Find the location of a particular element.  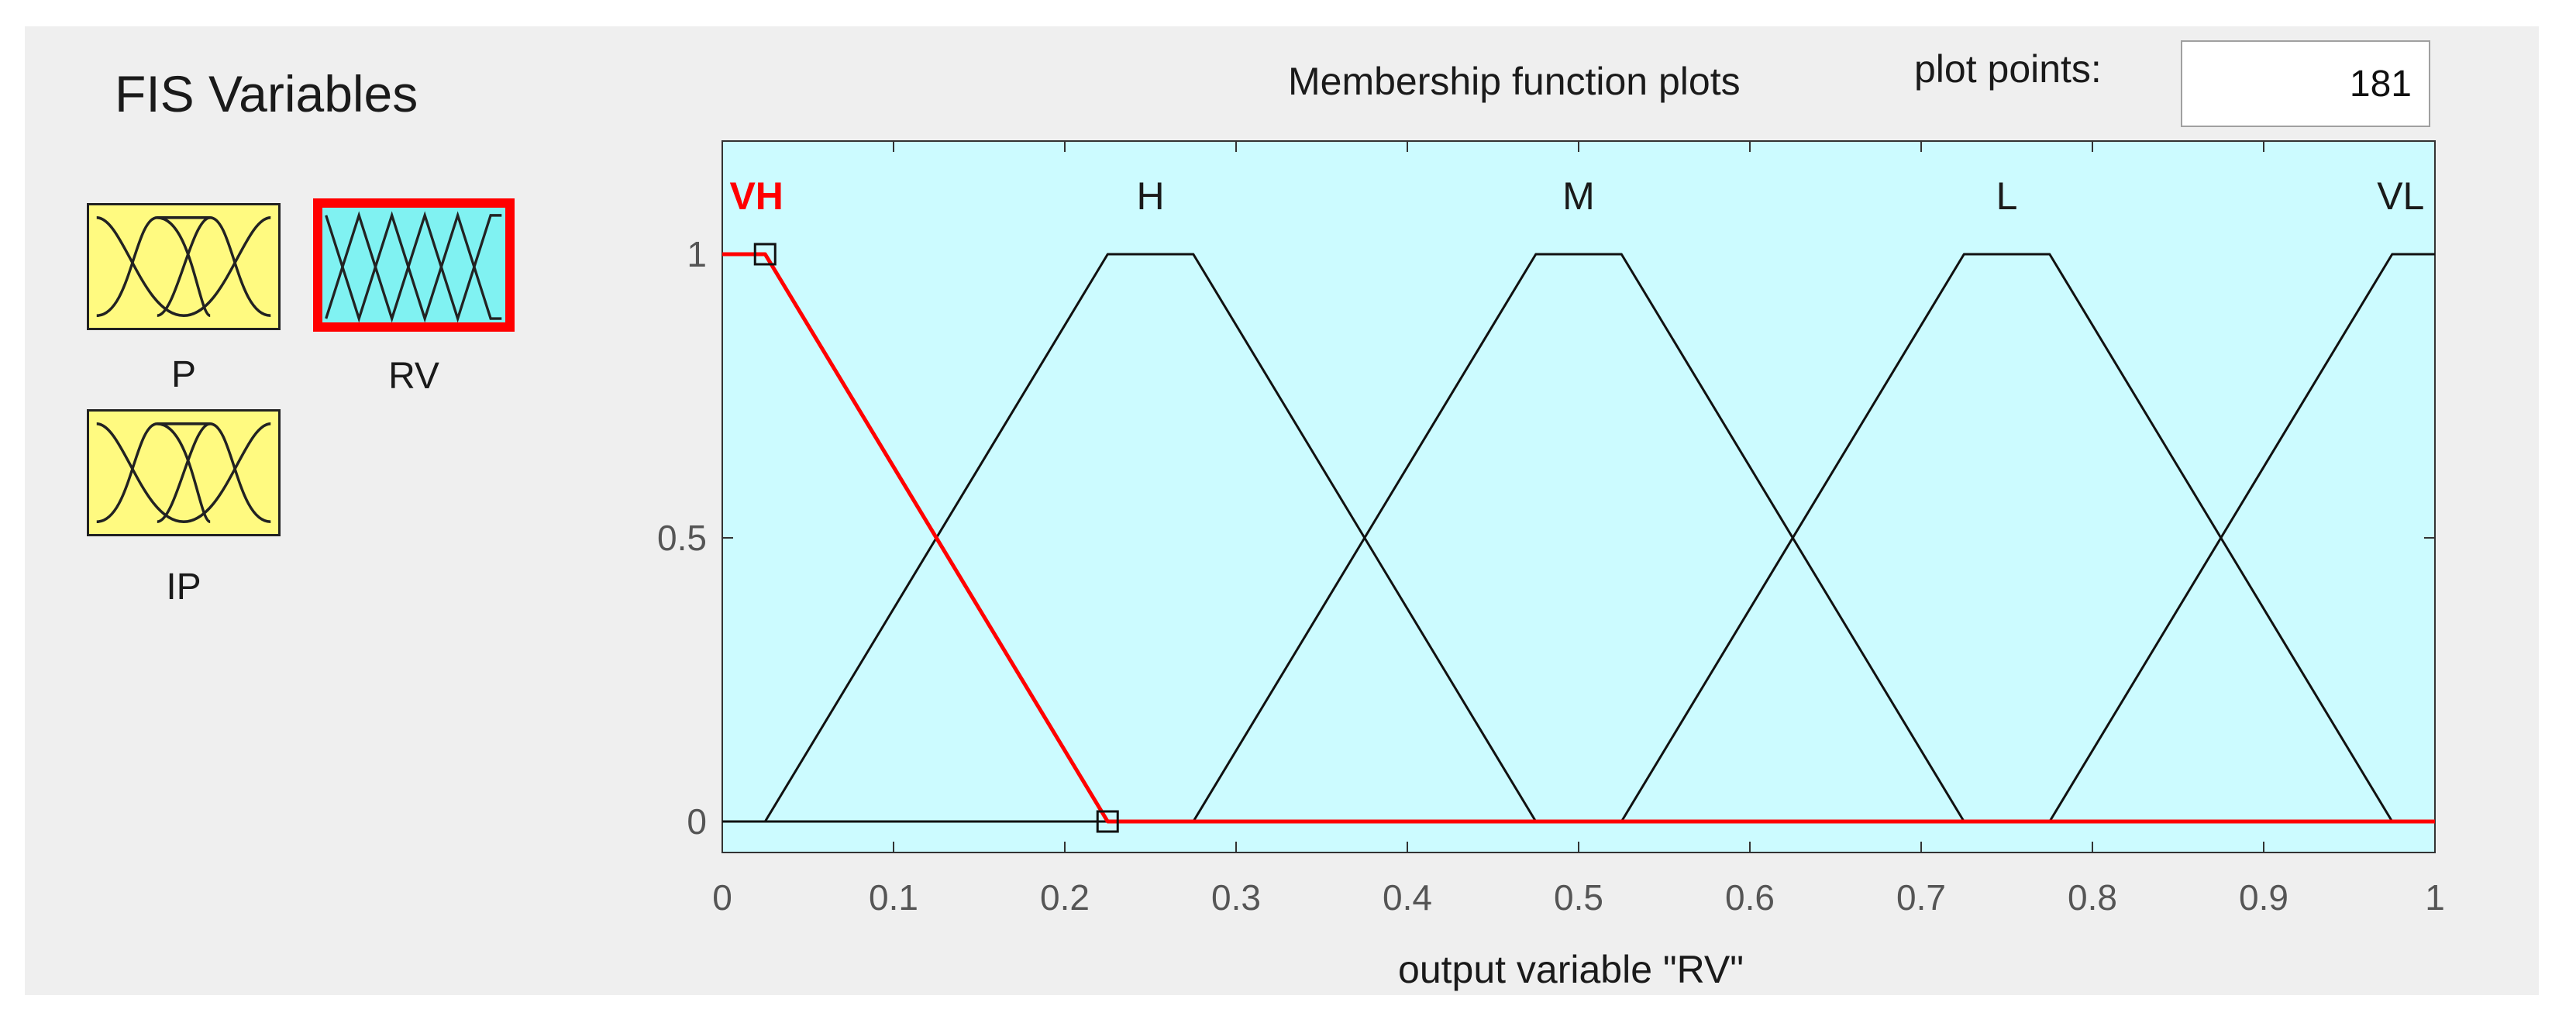

y-tick-label: 0 is located at coordinates (697, 821).